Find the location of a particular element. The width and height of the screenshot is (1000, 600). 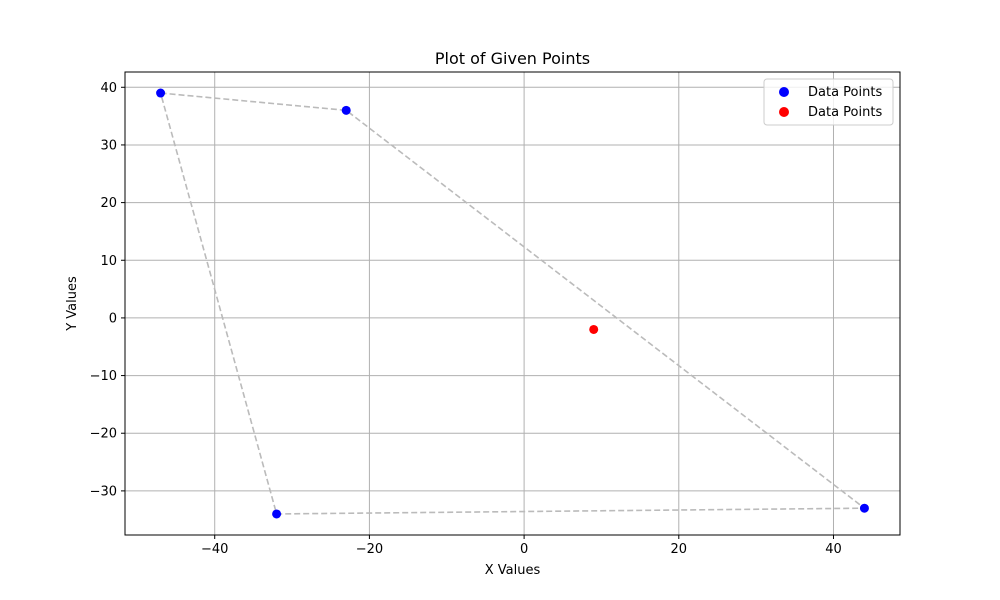

y-tick-label: 10 is located at coordinates (108, 261).